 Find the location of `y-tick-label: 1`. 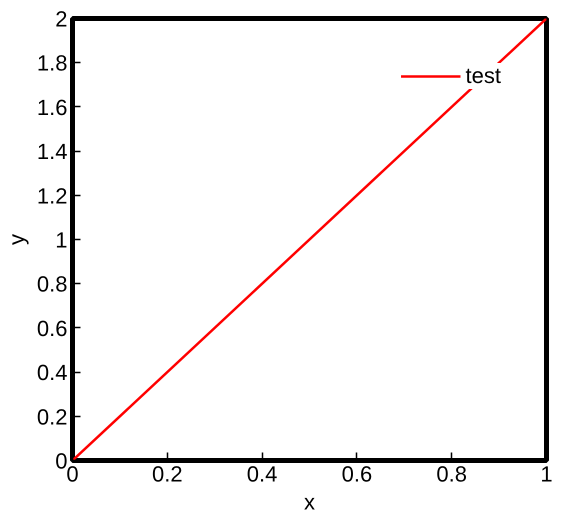

y-tick-label: 1 is located at coordinates (61, 240).